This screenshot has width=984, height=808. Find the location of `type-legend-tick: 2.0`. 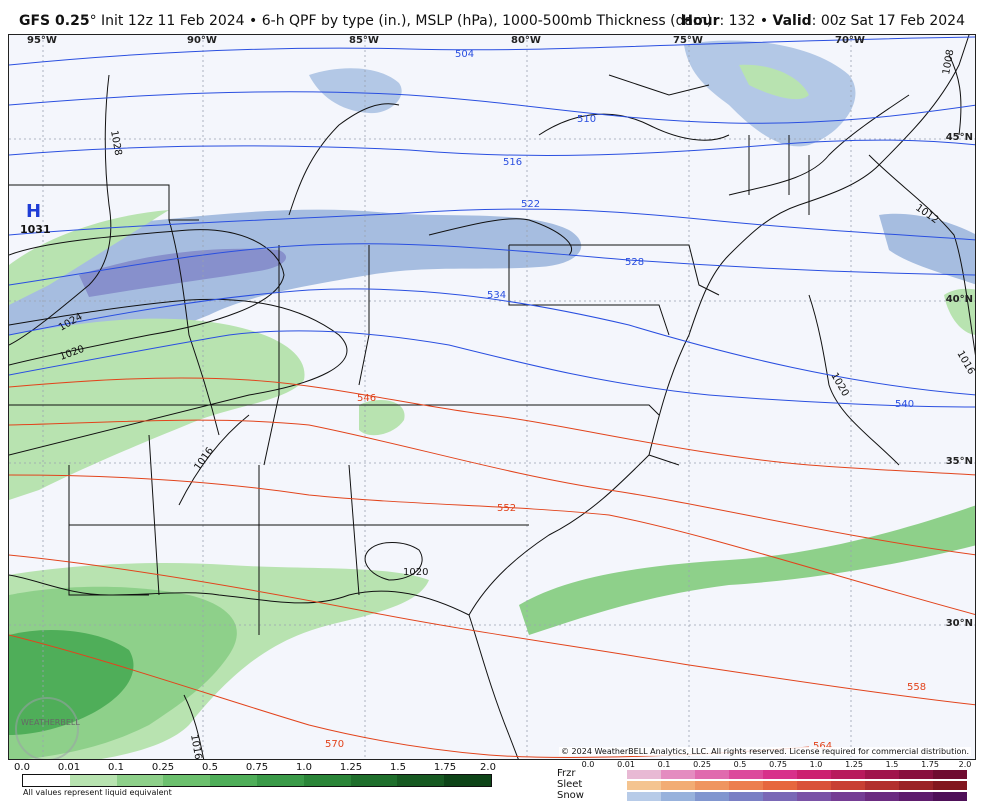

type-legend-tick: 2.0 is located at coordinates (965, 764).